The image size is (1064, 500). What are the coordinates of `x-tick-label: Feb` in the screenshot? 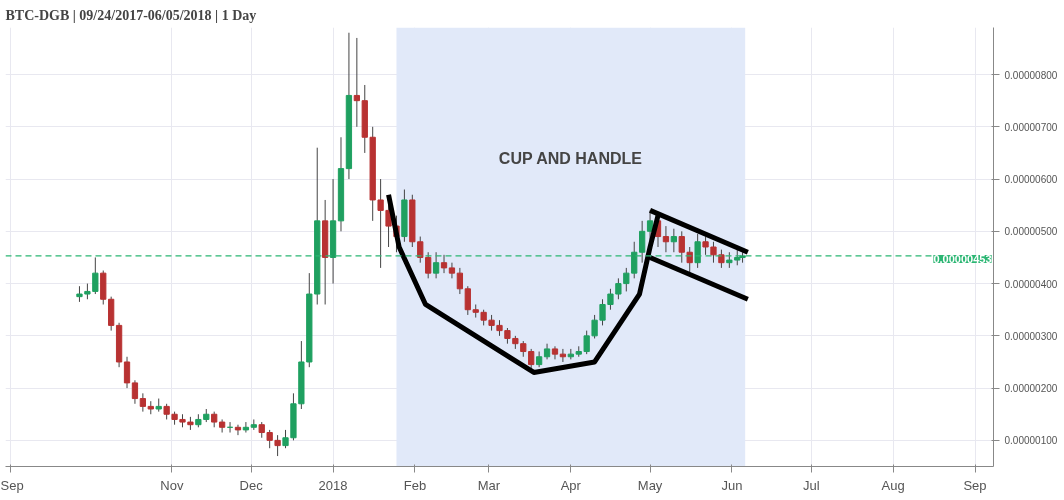 It's located at (415, 485).